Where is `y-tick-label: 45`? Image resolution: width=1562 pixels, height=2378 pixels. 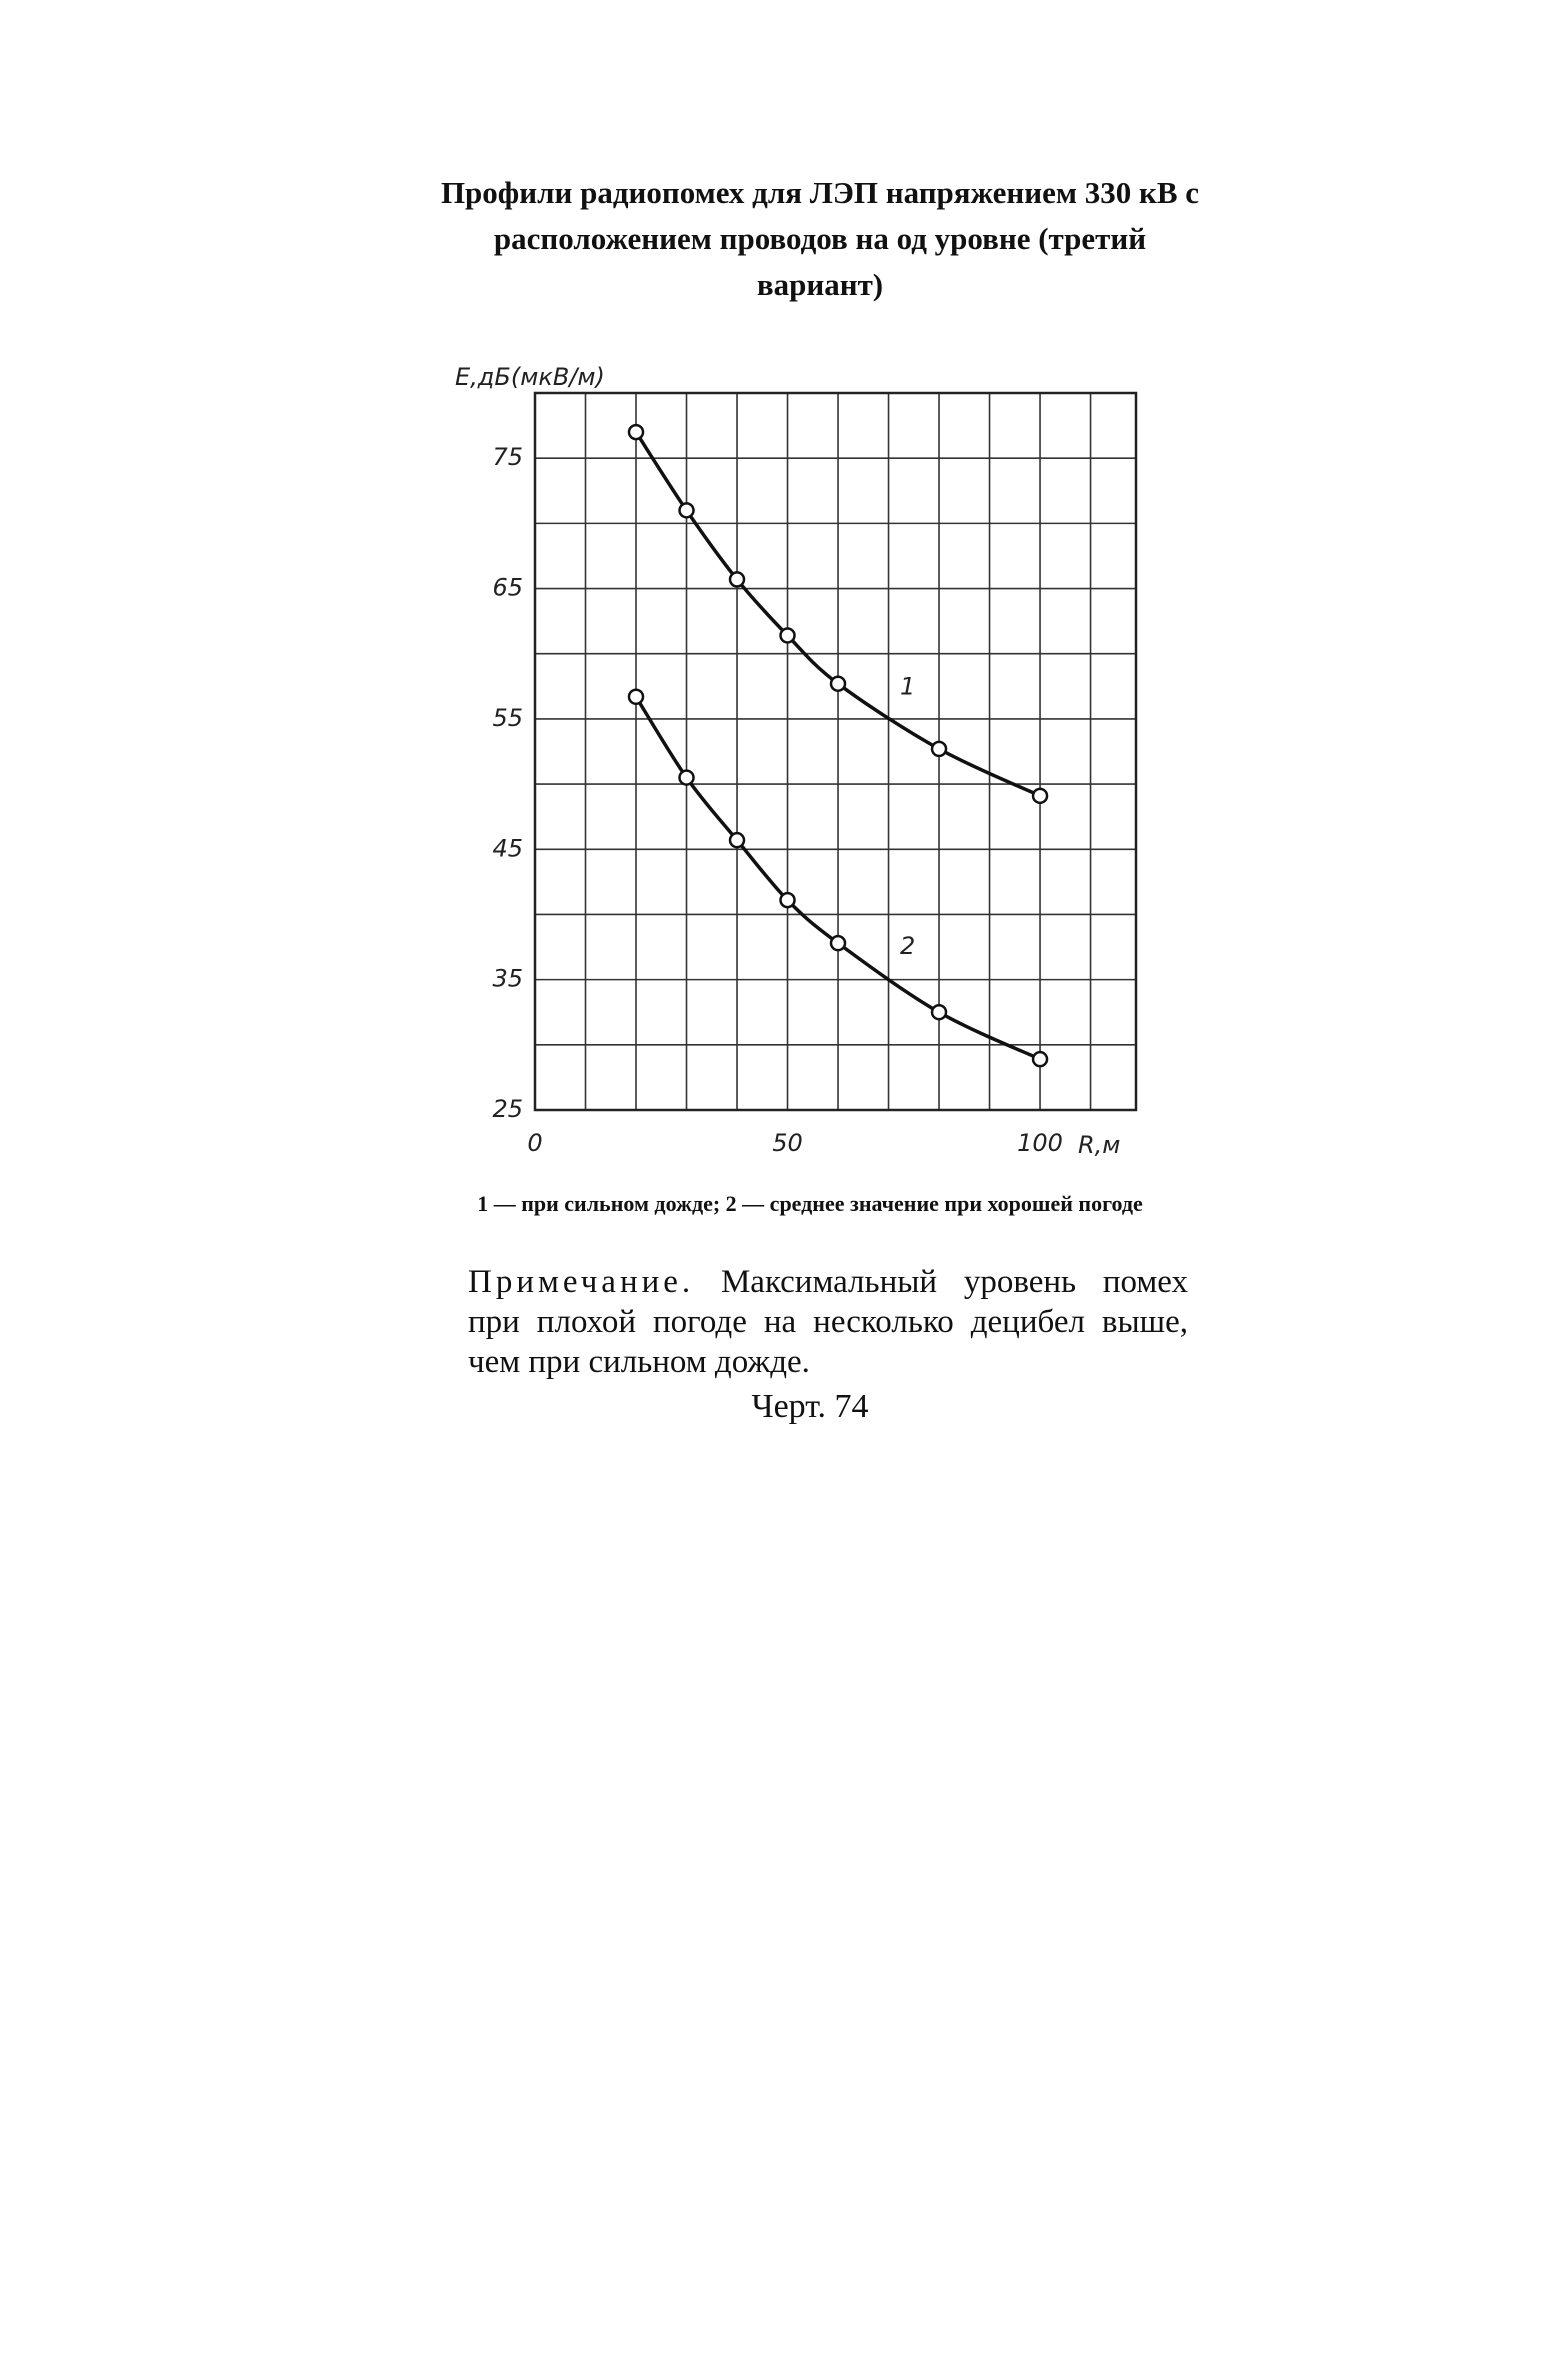 y-tick-label: 45 is located at coordinates (507, 848).